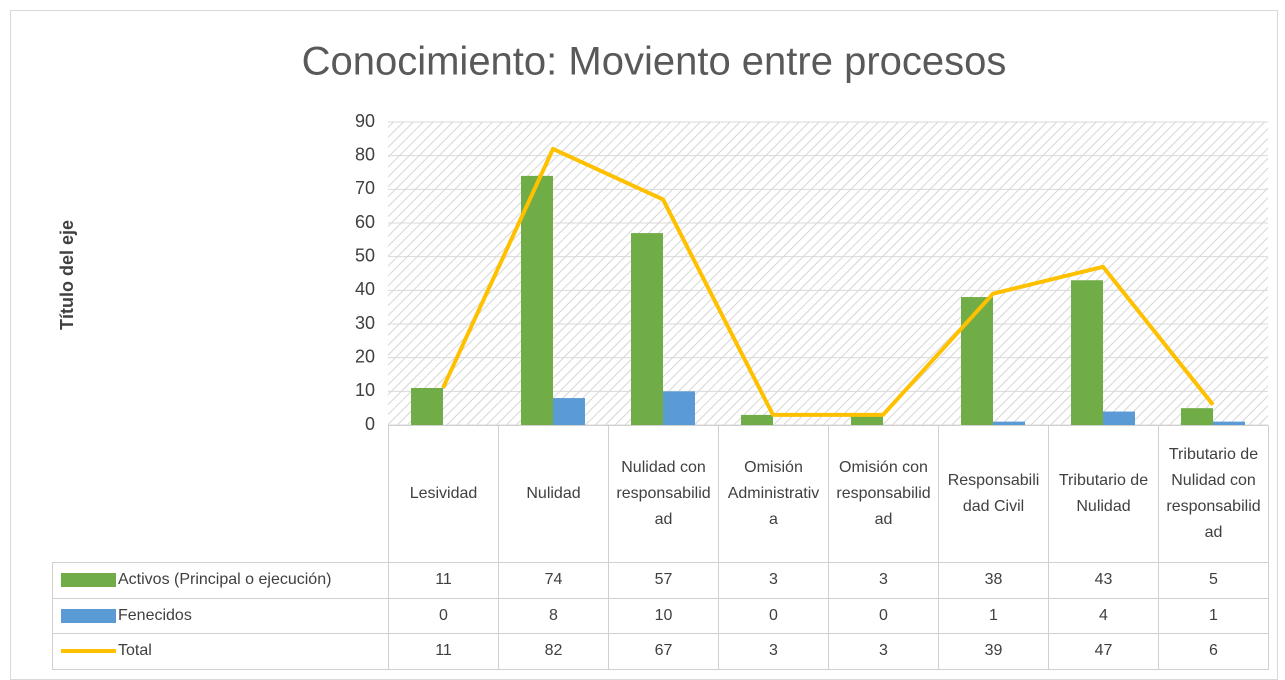  What do you see at coordinates (993, 494) in the screenshot?
I see `x-tick-label: Responsabilidad Civil` at bounding box center [993, 494].